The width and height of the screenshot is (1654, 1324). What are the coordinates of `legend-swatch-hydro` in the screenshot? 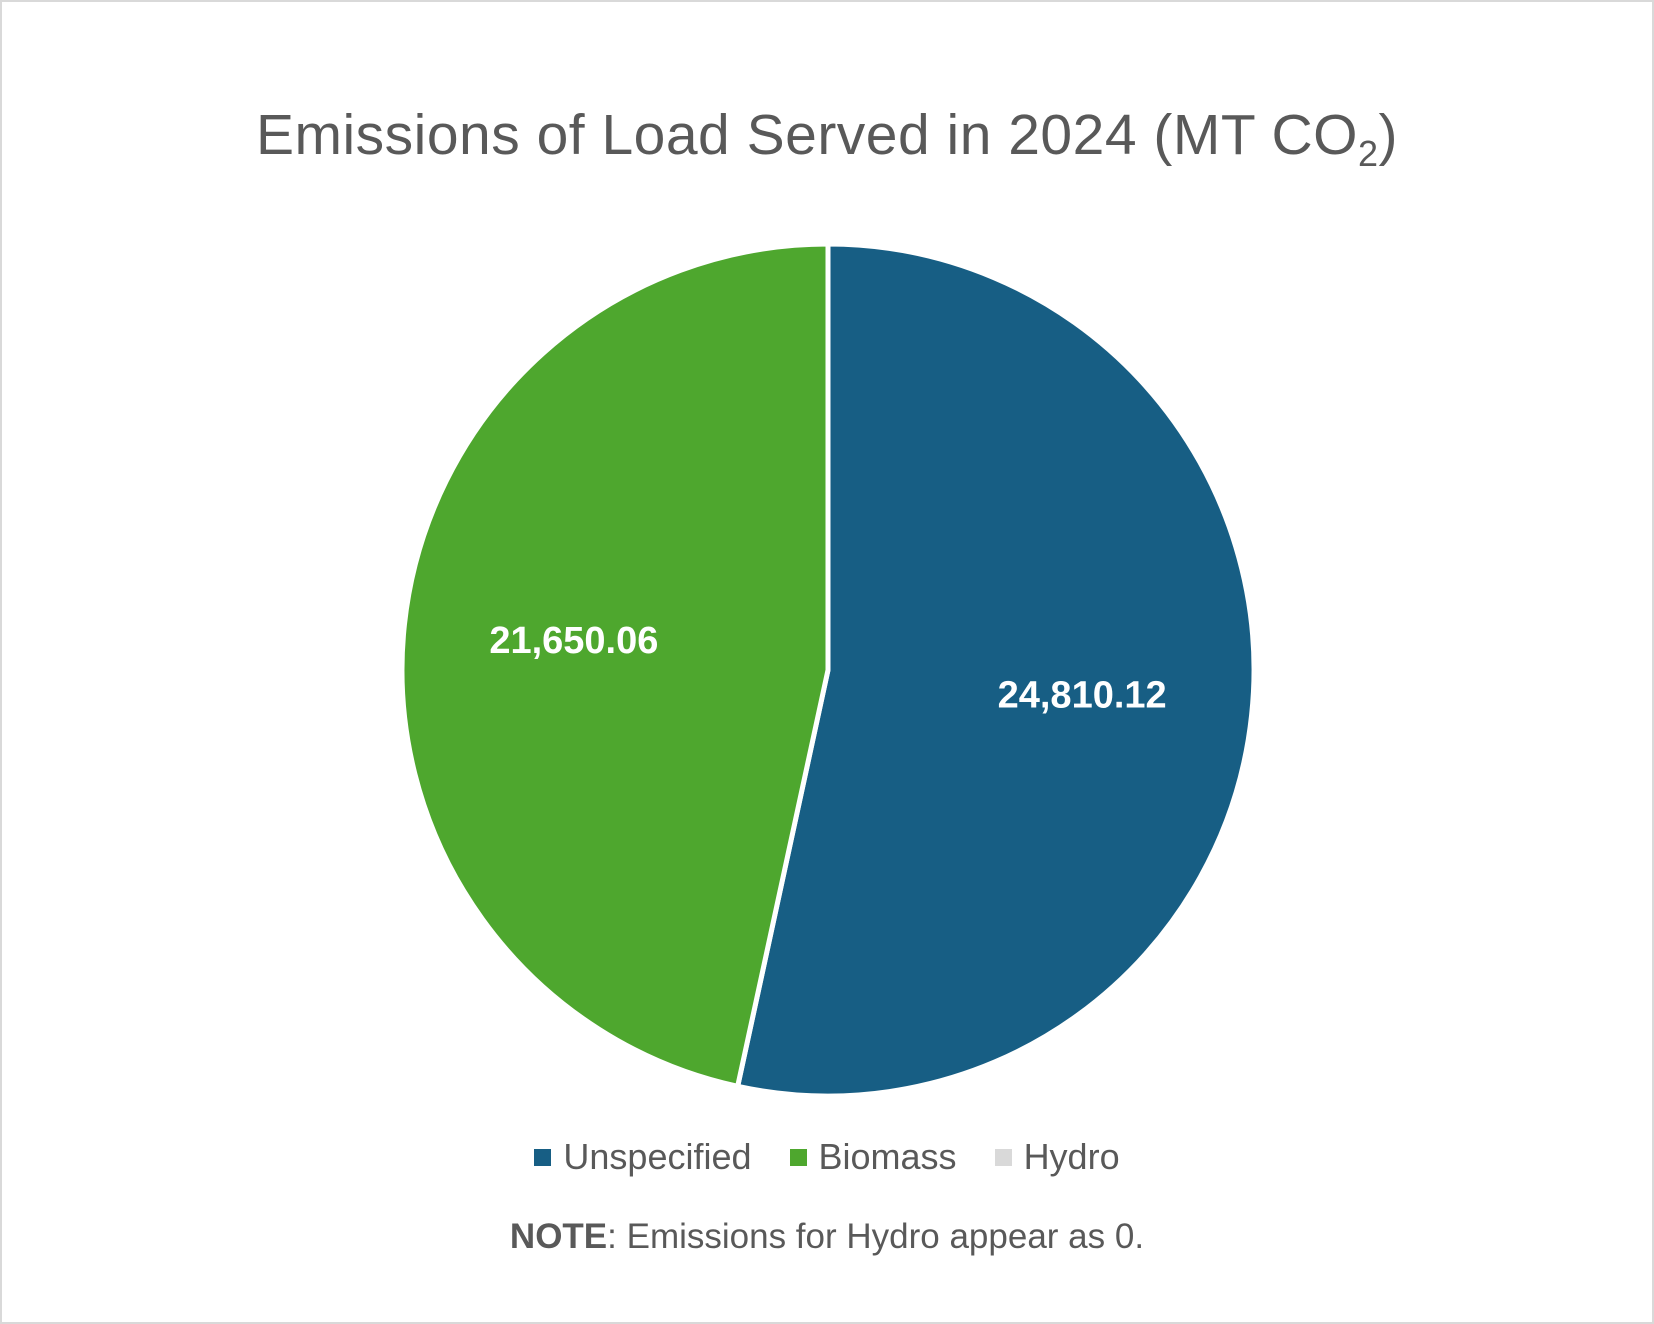 It's located at (1003, 1157).